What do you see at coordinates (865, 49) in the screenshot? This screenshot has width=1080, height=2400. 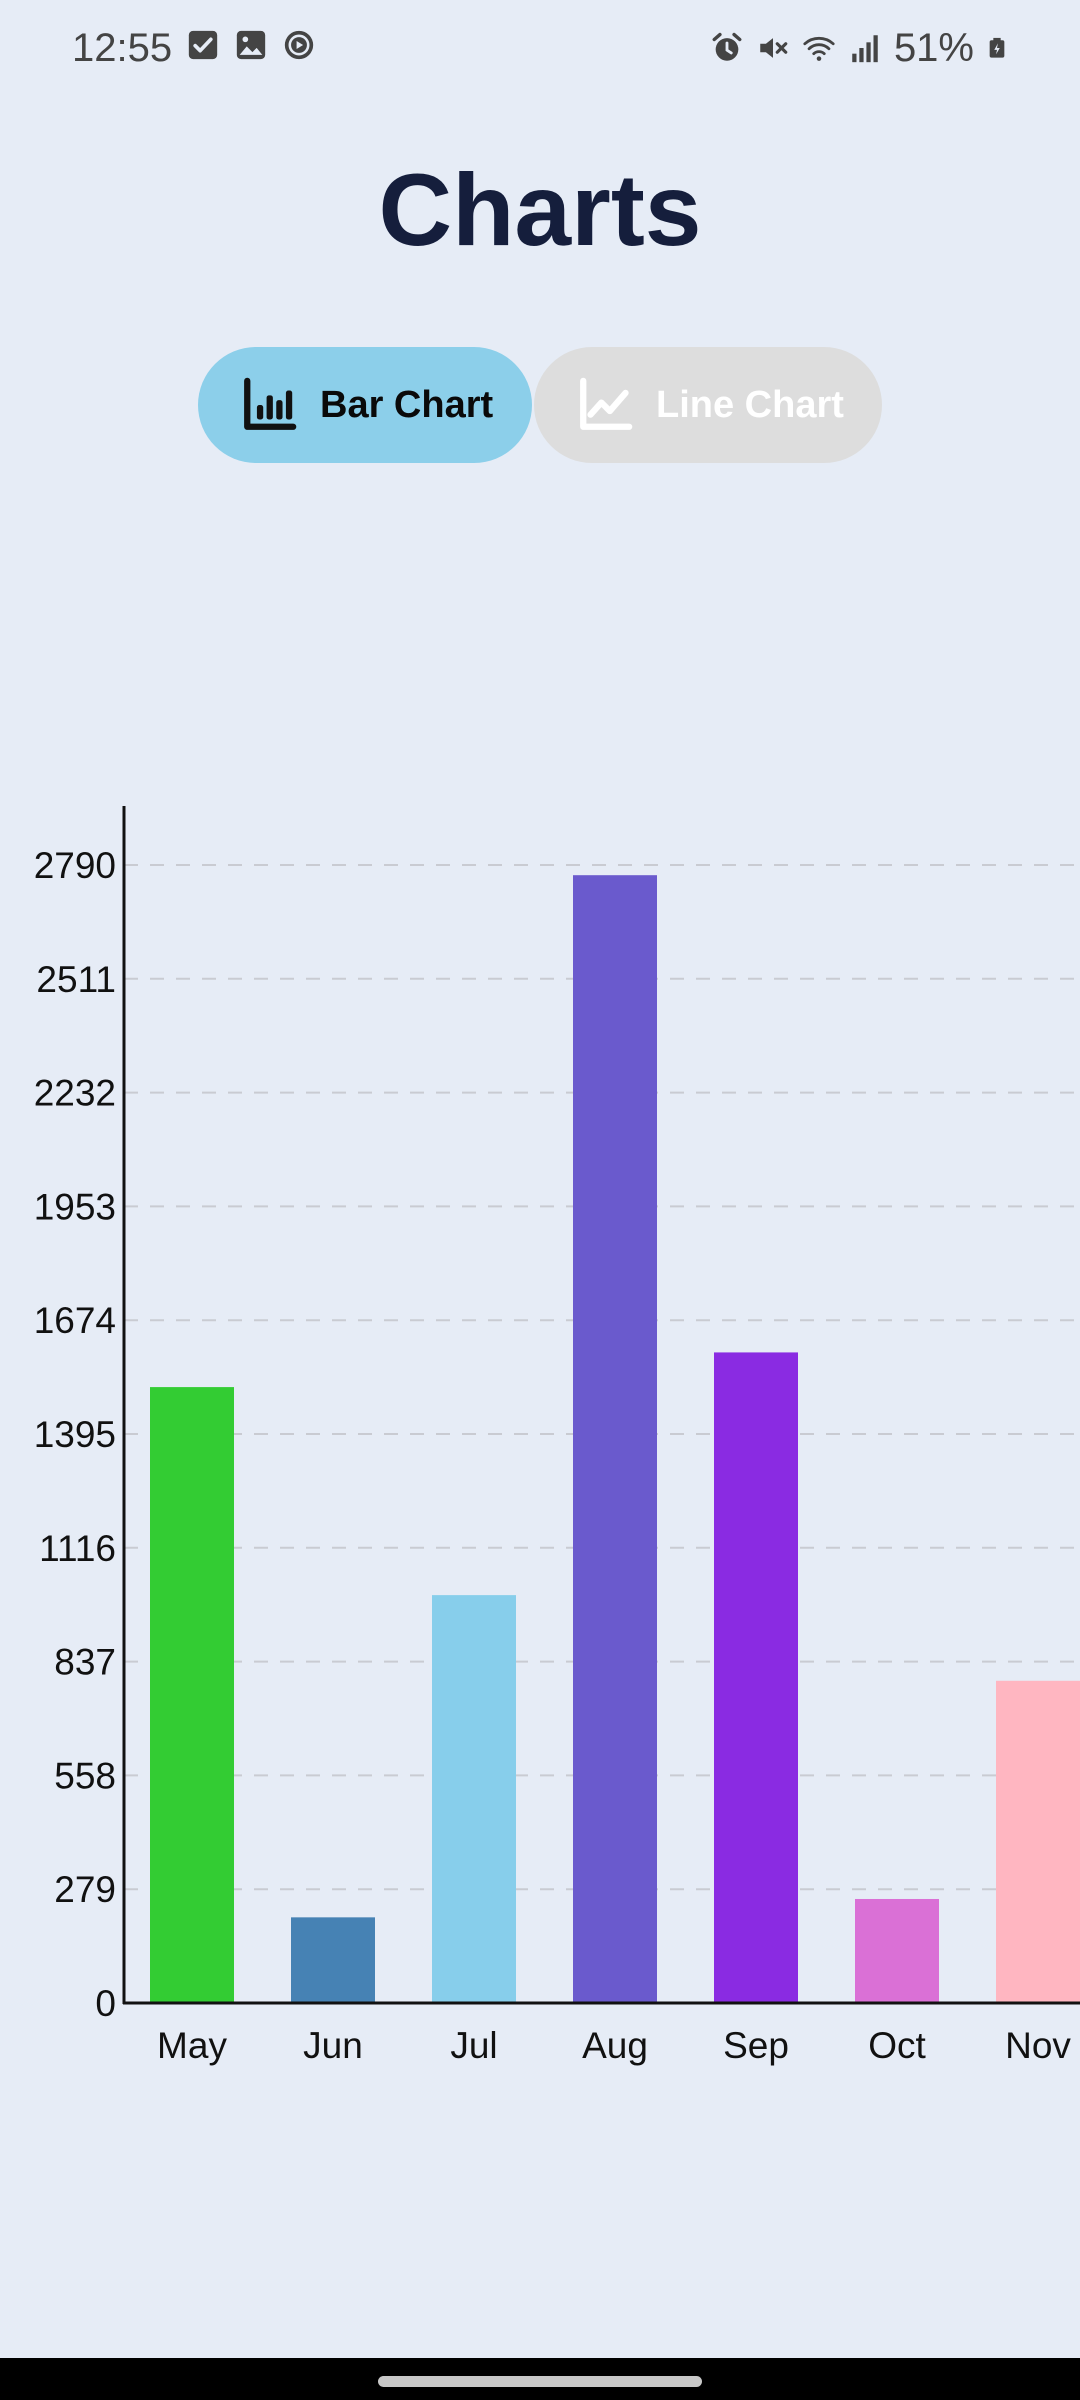 I see `signal-icon` at bounding box center [865, 49].